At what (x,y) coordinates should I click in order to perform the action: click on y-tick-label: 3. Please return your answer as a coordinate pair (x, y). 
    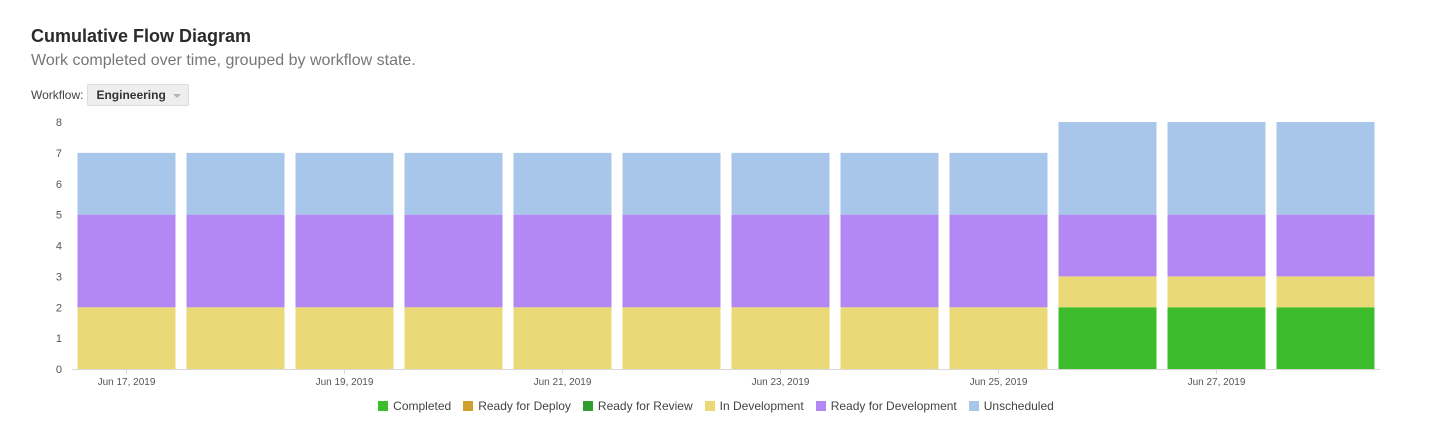
    Looking at the image, I should click on (59, 277).